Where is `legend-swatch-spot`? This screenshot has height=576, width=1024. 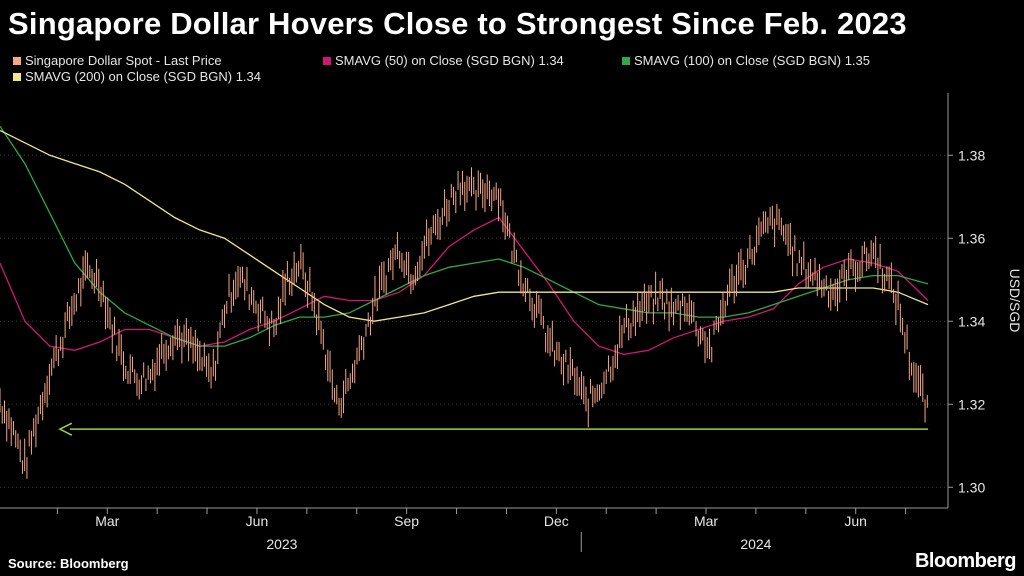 legend-swatch-spot is located at coordinates (17, 60).